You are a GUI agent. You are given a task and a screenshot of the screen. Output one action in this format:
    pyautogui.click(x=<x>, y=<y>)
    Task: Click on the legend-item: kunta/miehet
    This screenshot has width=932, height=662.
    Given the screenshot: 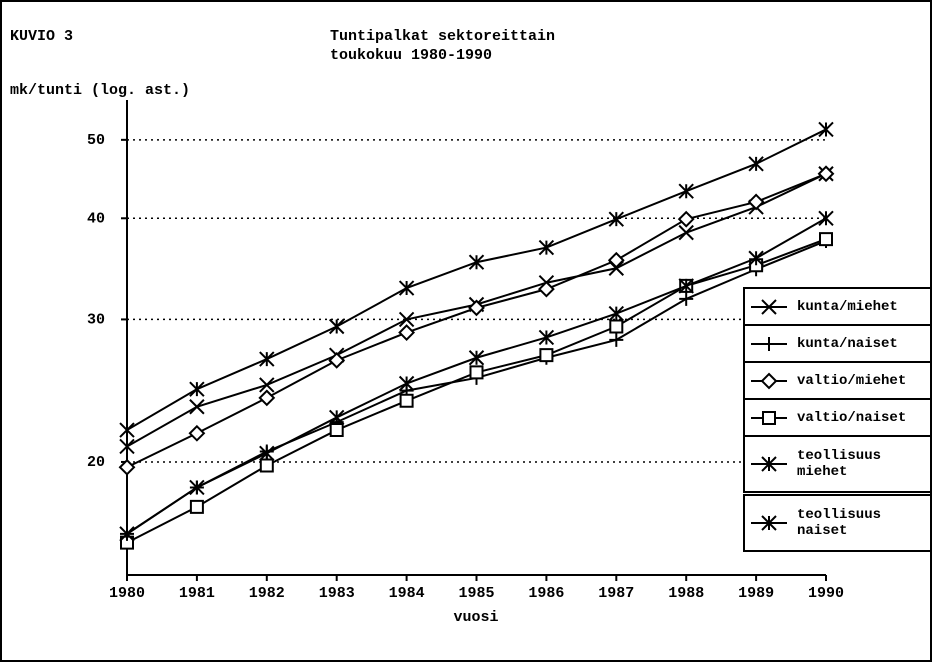 What is the action you would take?
    pyautogui.click(x=836, y=306)
    